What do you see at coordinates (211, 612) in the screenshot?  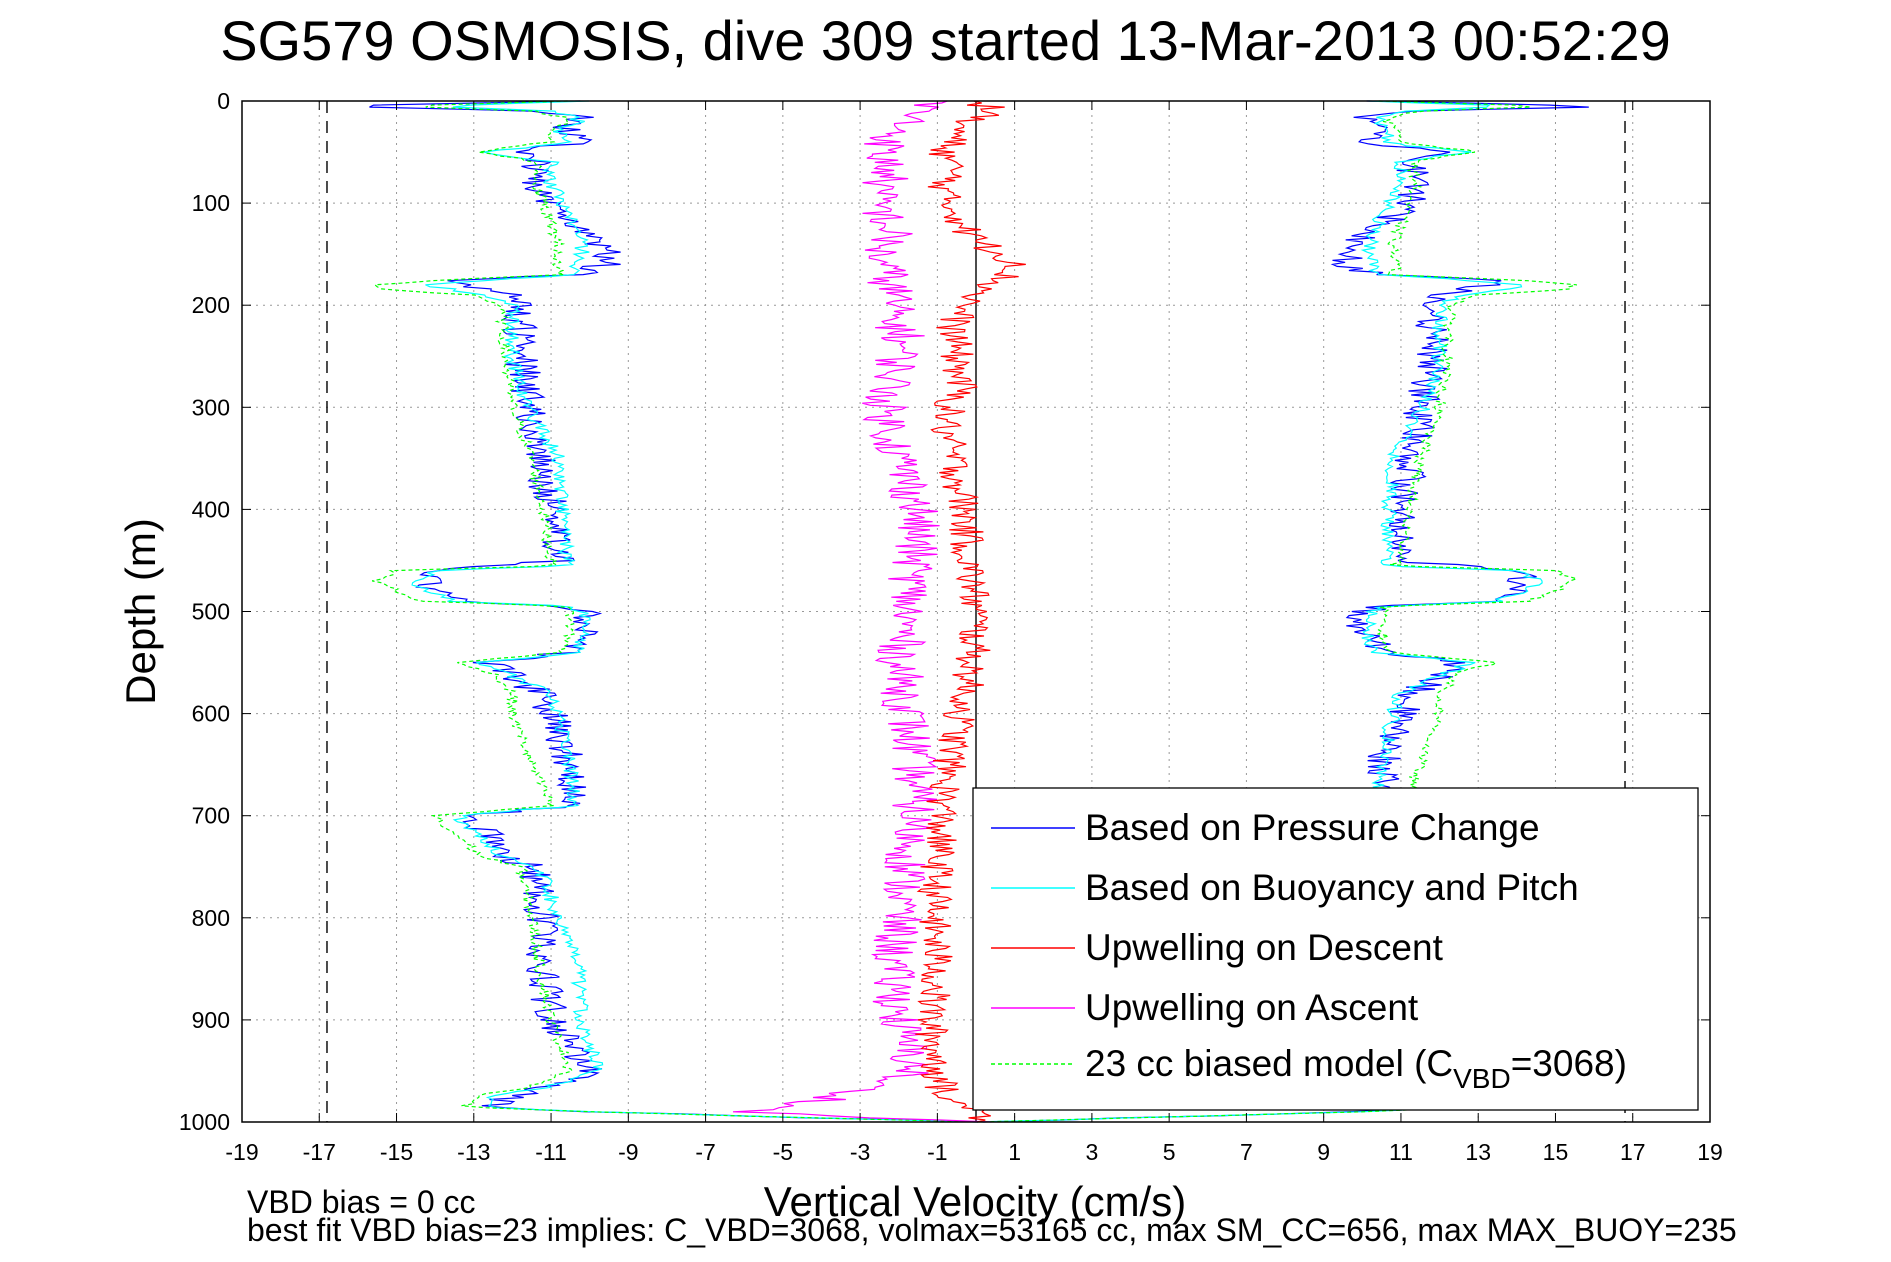 I see `y-tick-label: 500` at bounding box center [211, 612].